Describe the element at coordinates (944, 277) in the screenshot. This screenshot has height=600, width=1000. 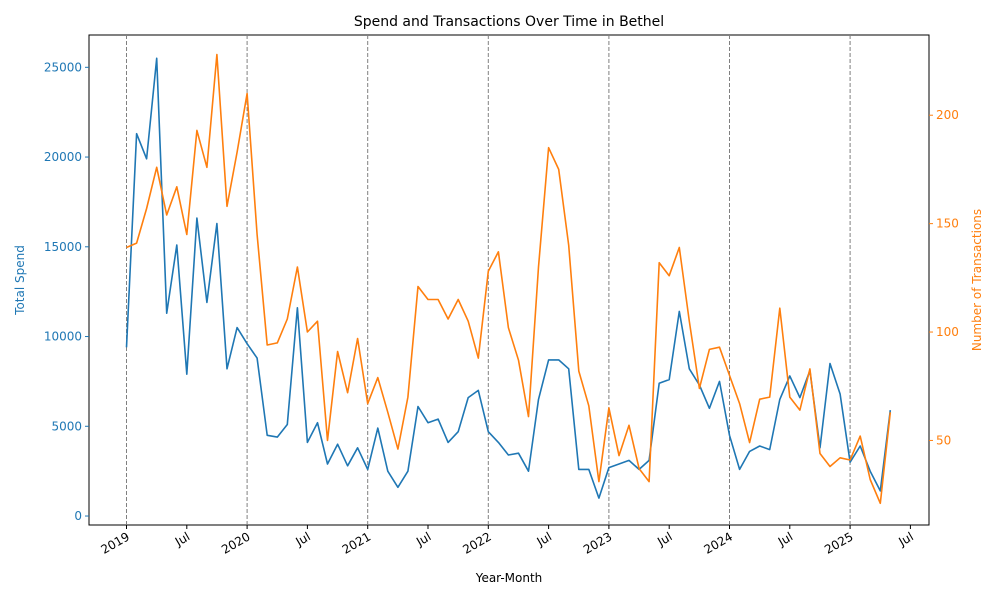
I see `right-axis-ticks: 50 100 150 200` at that location.